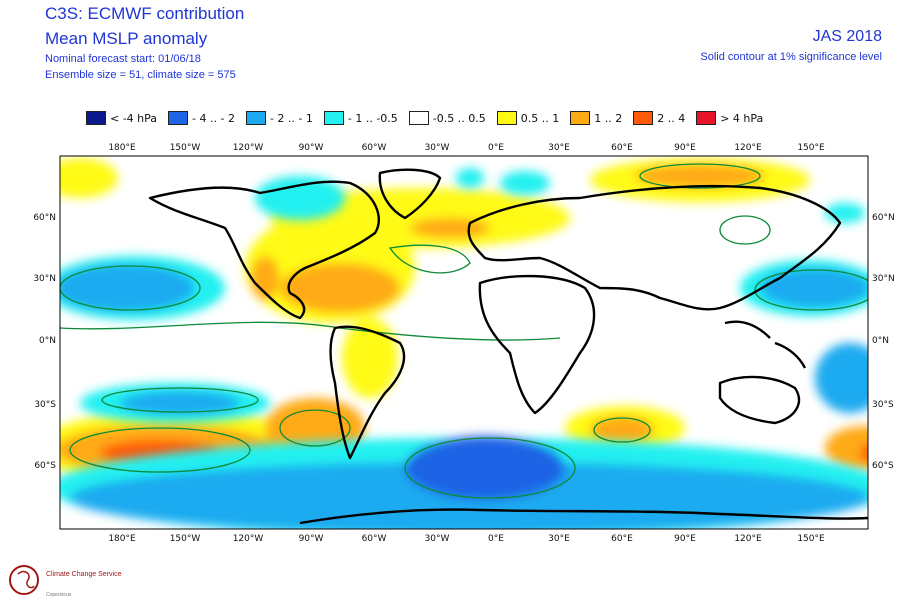 Image resolution: width=902 pixels, height=609 pixels. I want to click on legend-item: -0.5 .. 0.5, so click(447, 118).